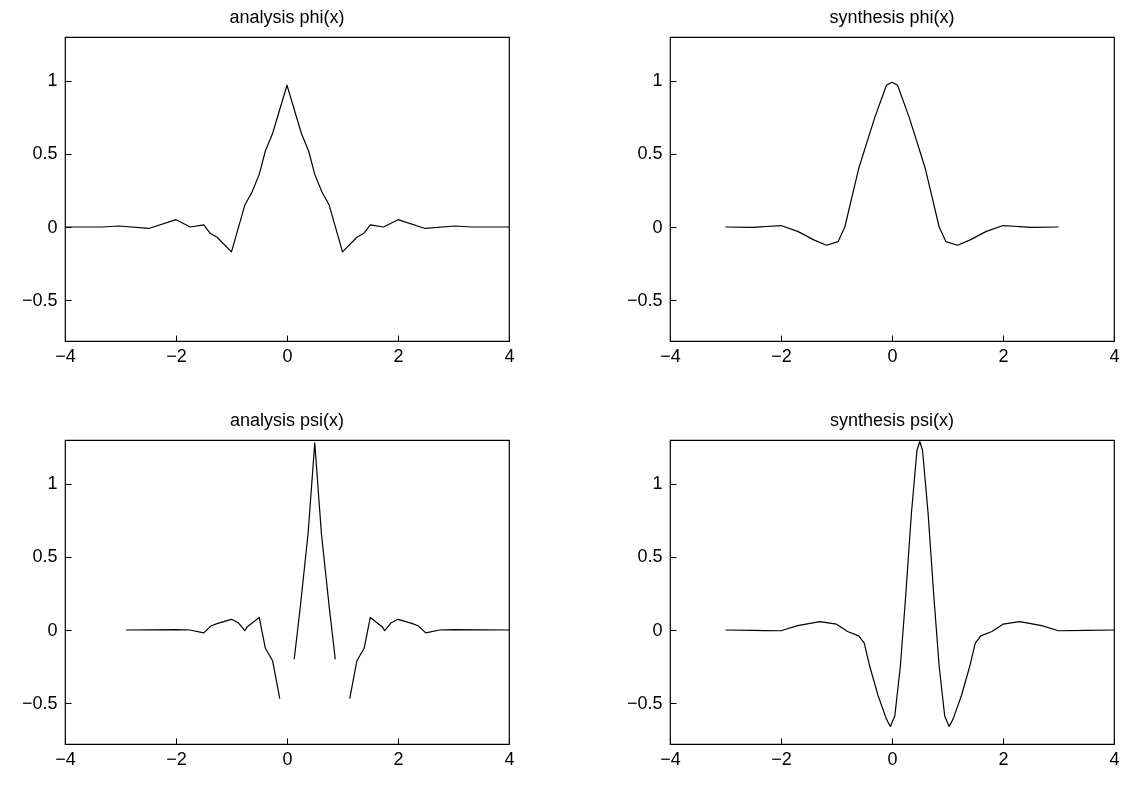 The height and width of the screenshot is (801, 1144). What do you see at coordinates (892, 420) in the screenshot?
I see `chart-title: synthesis psi(x)` at bounding box center [892, 420].